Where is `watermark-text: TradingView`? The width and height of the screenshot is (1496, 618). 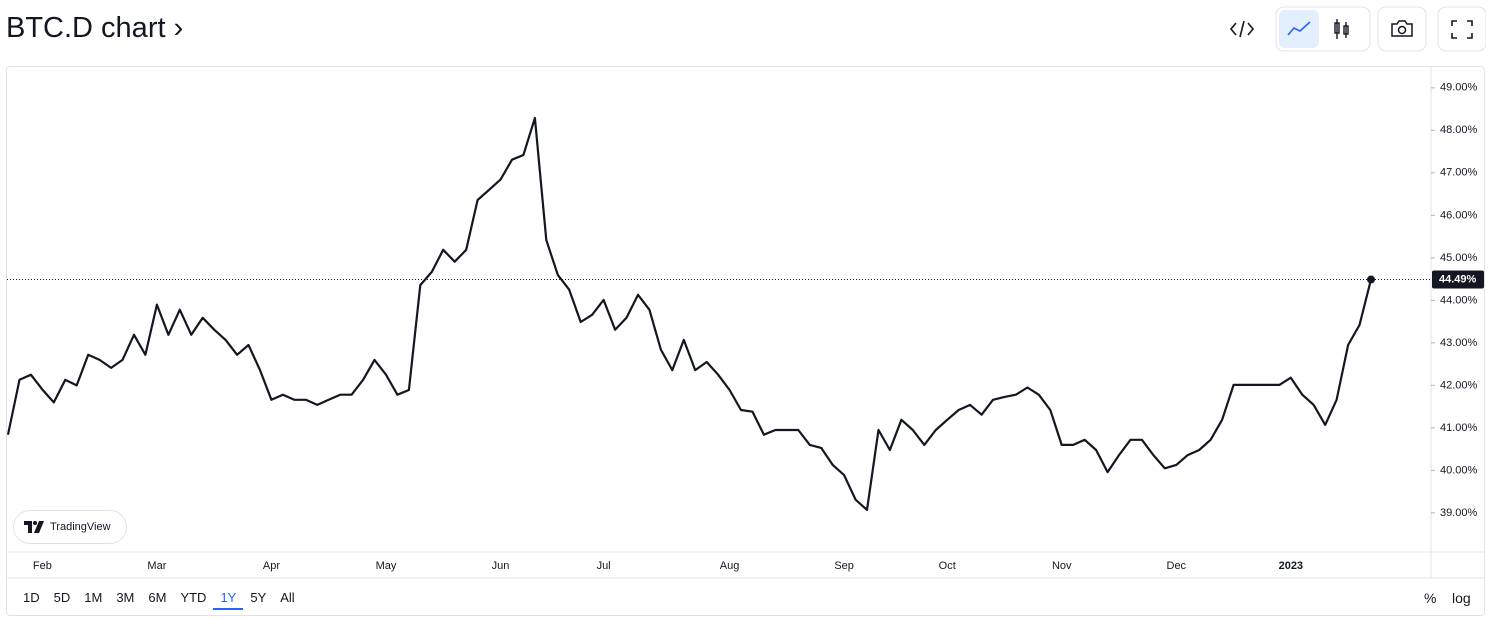 watermark-text: TradingView is located at coordinates (80, 527).